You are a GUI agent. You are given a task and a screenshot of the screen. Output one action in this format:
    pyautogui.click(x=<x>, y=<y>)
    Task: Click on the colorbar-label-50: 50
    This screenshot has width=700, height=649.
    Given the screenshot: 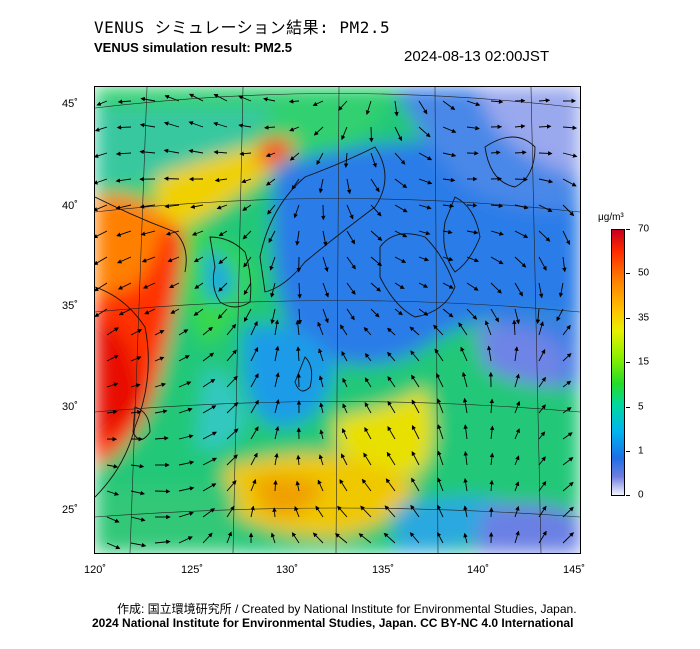 What is the action you would take?
    pyautogui.click(x=644, y=273)
    